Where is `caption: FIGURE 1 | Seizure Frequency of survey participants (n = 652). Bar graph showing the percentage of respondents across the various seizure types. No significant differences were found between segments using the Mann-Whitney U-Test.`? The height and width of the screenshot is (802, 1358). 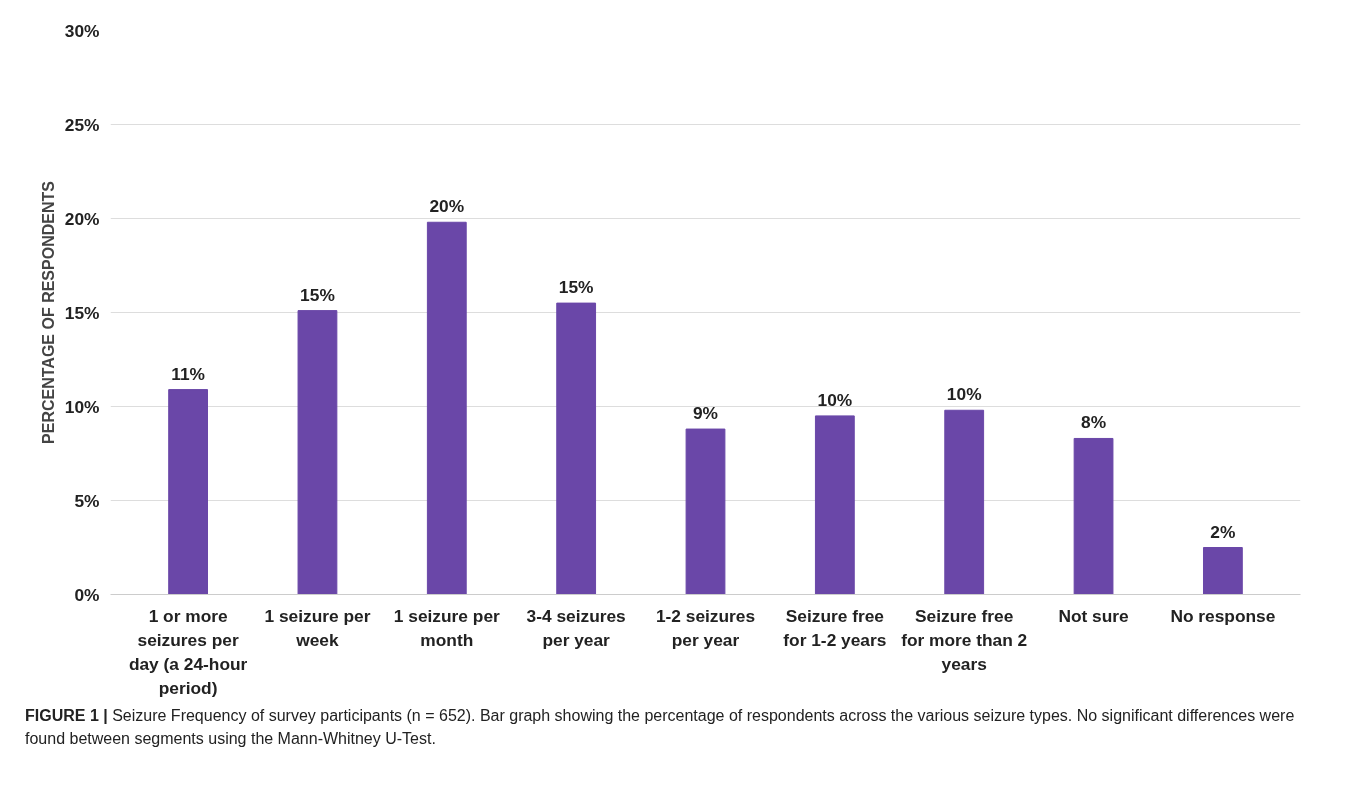
caption: FIGURE 1 | Seizure Frequency of survey participants (n = 652). Bar graph showing the percentage of respondents across the various seizure types. No significant differences were found between segments using the Mann-Whitney U-Test. is located at coordinates (660, 727).